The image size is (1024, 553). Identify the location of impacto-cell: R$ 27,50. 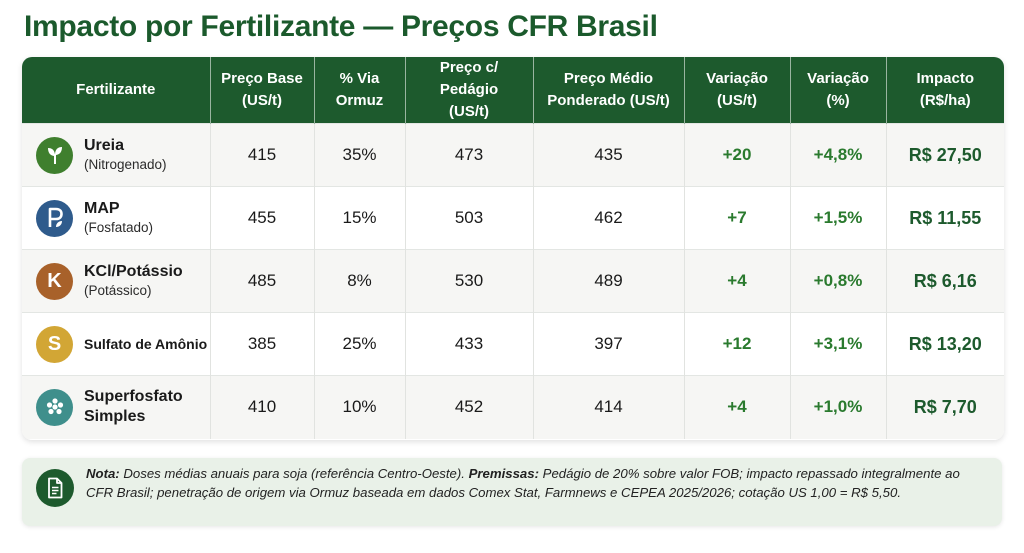
(945, 154).